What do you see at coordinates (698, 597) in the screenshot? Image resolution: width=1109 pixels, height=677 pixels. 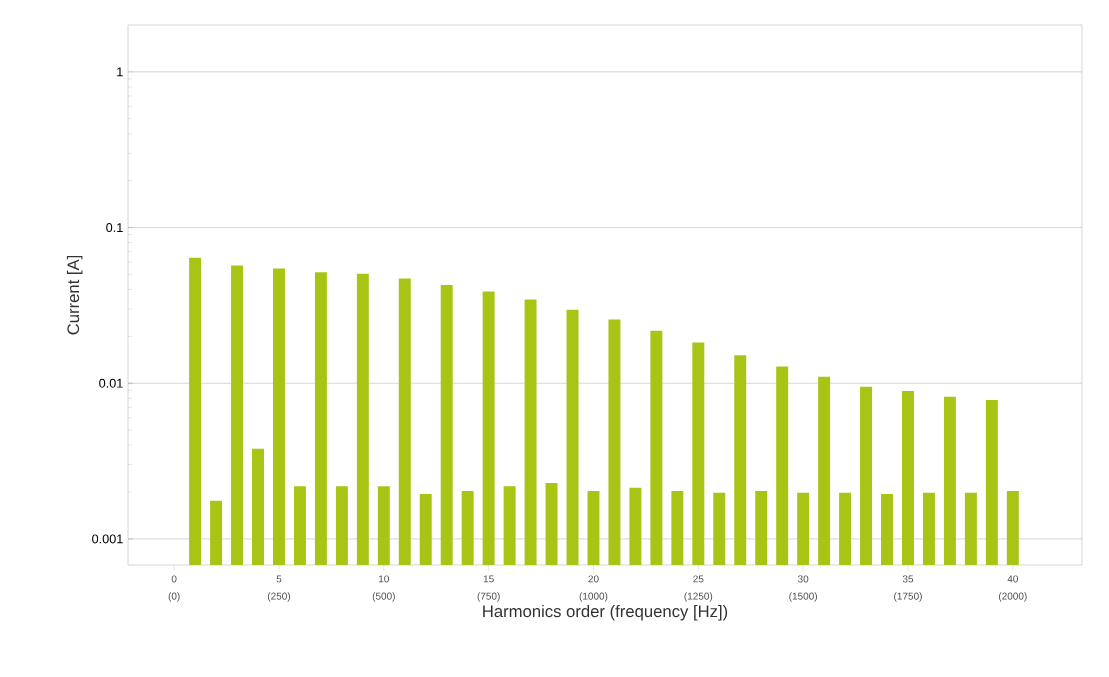 I see `x2-tick-label: (1250)` at bounding box center [698, 597].